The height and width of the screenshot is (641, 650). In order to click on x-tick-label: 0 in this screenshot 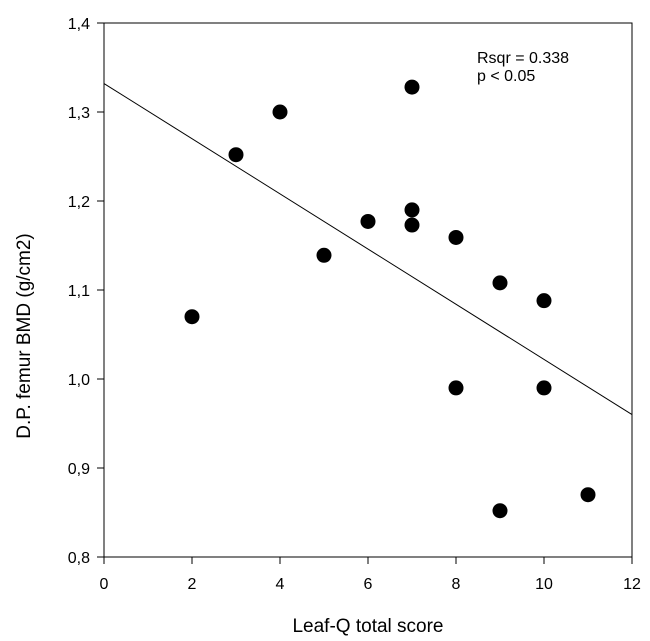, I will do `click(104, 584)`.